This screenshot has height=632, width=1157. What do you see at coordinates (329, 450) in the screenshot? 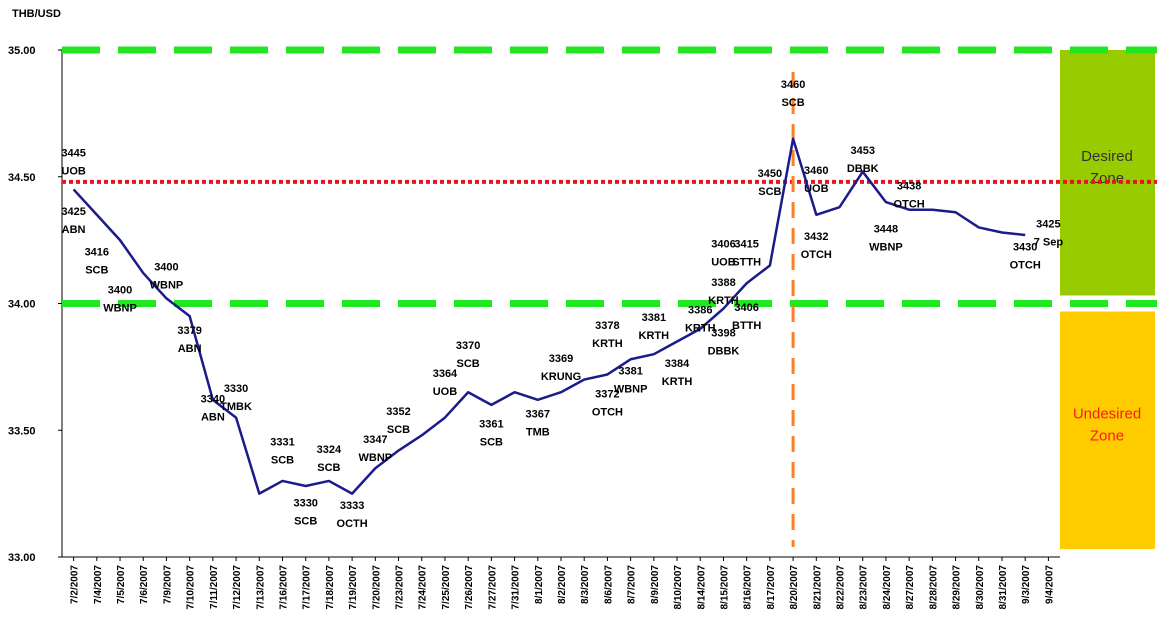
I see `annotation-rate: 3324` at bounding box center [329, 450].